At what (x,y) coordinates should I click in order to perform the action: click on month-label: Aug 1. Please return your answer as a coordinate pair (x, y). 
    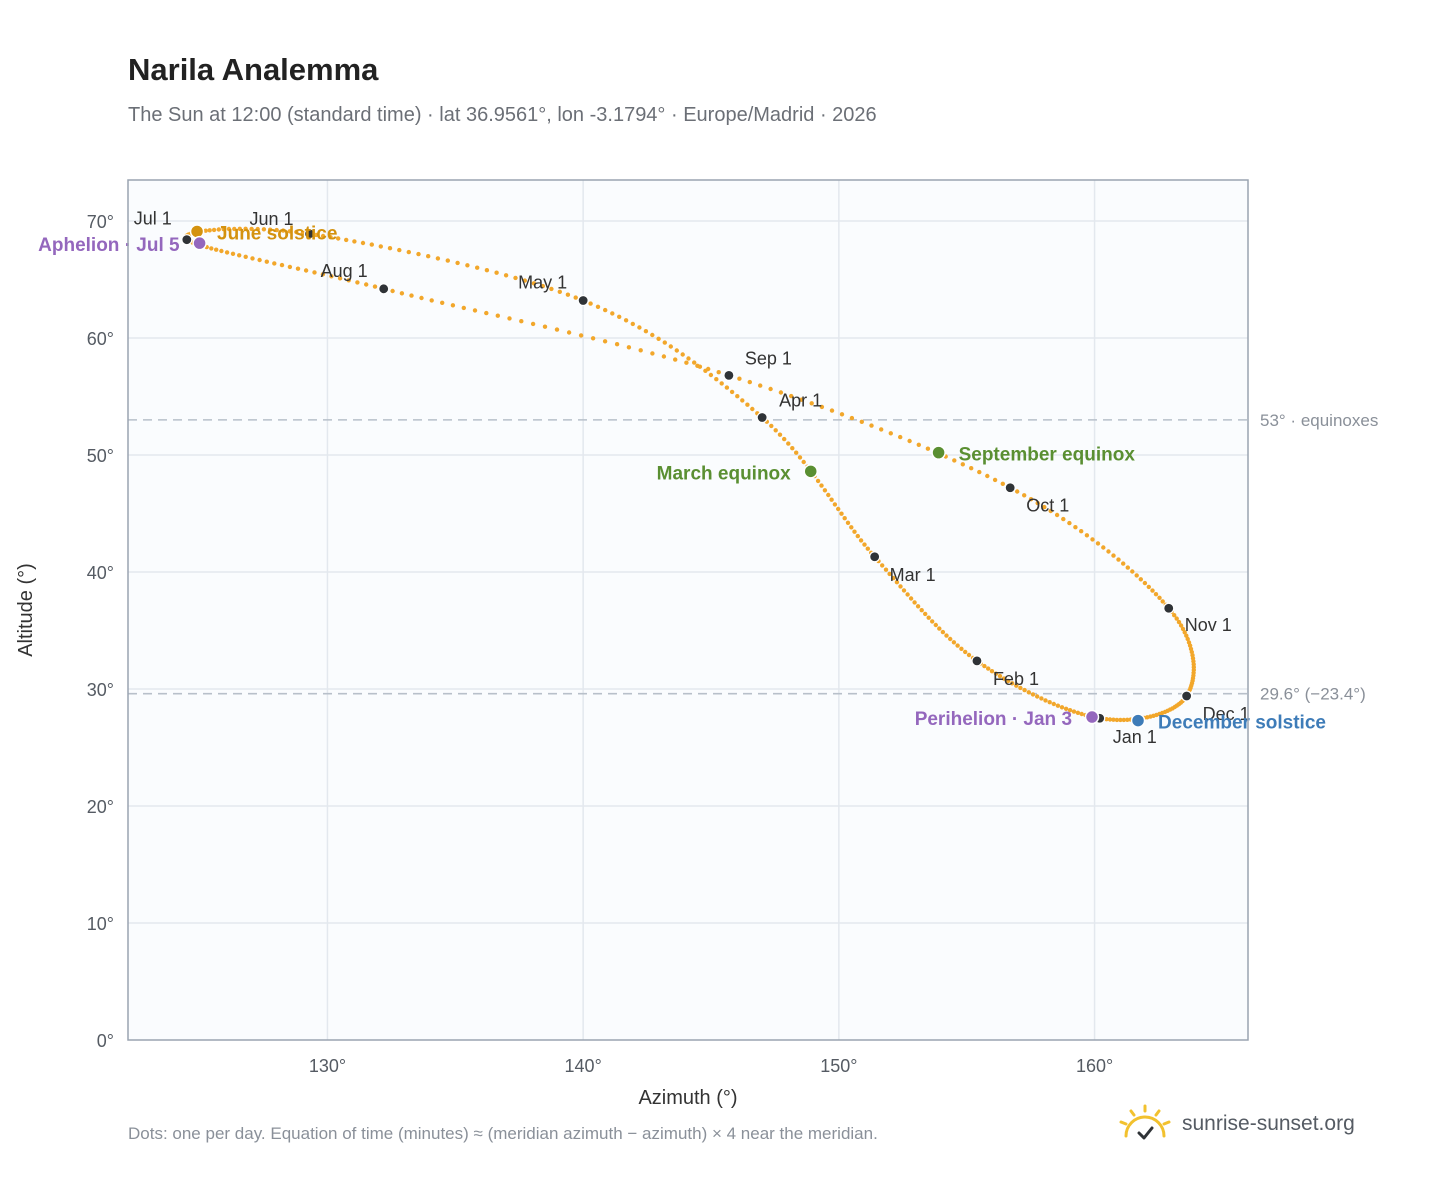
    Looking at the image, I should click on (344, 271).